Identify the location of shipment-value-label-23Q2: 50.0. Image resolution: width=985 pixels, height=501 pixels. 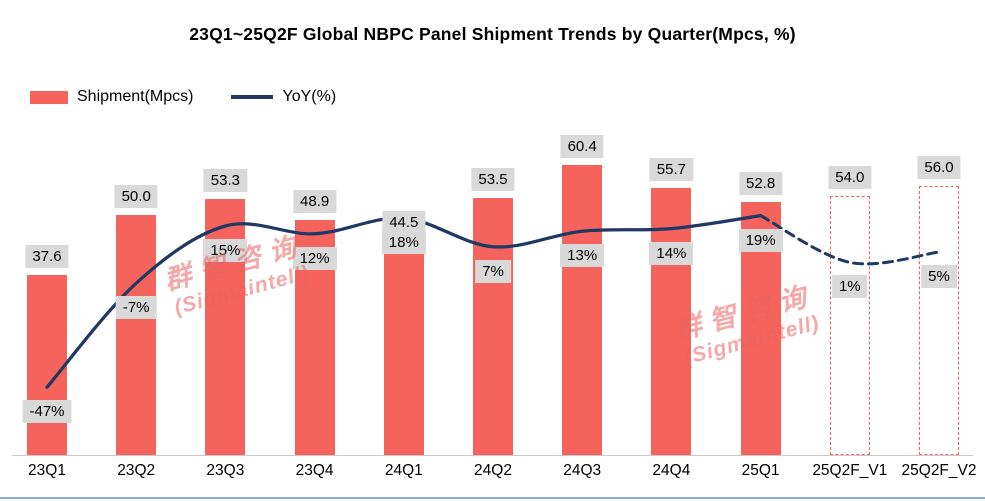
(136, 196).